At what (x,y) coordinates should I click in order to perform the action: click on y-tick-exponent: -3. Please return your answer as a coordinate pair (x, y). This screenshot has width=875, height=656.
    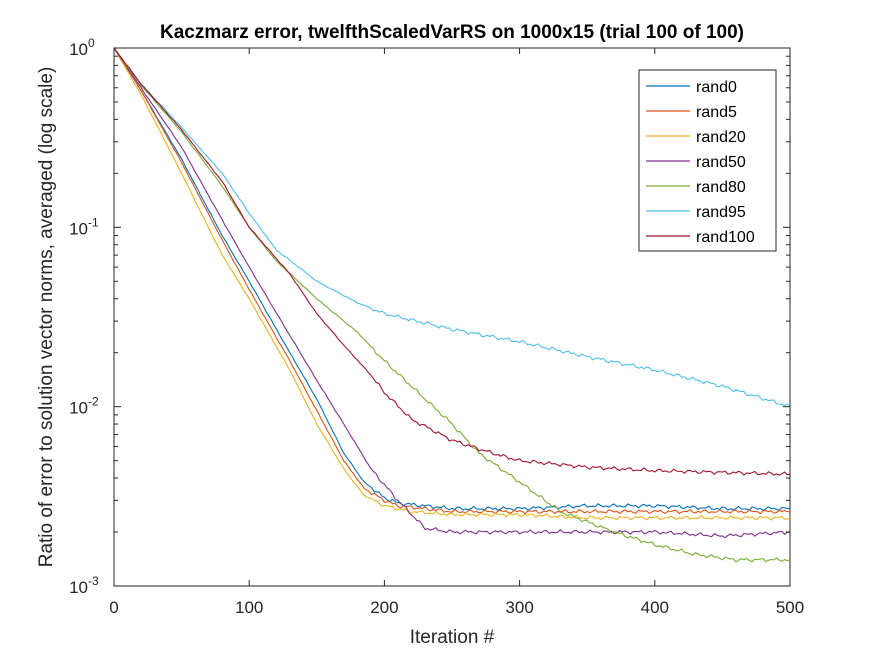
    Looking at the image, I should click on (93, 581).